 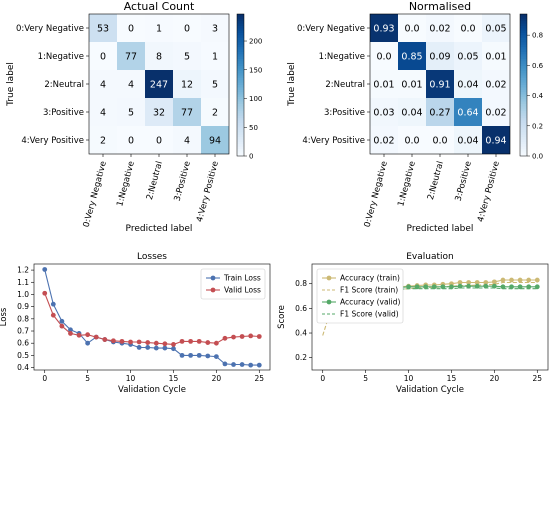 I want to click on heatmap-value-label: 0.04, so click(x=411, y=113).